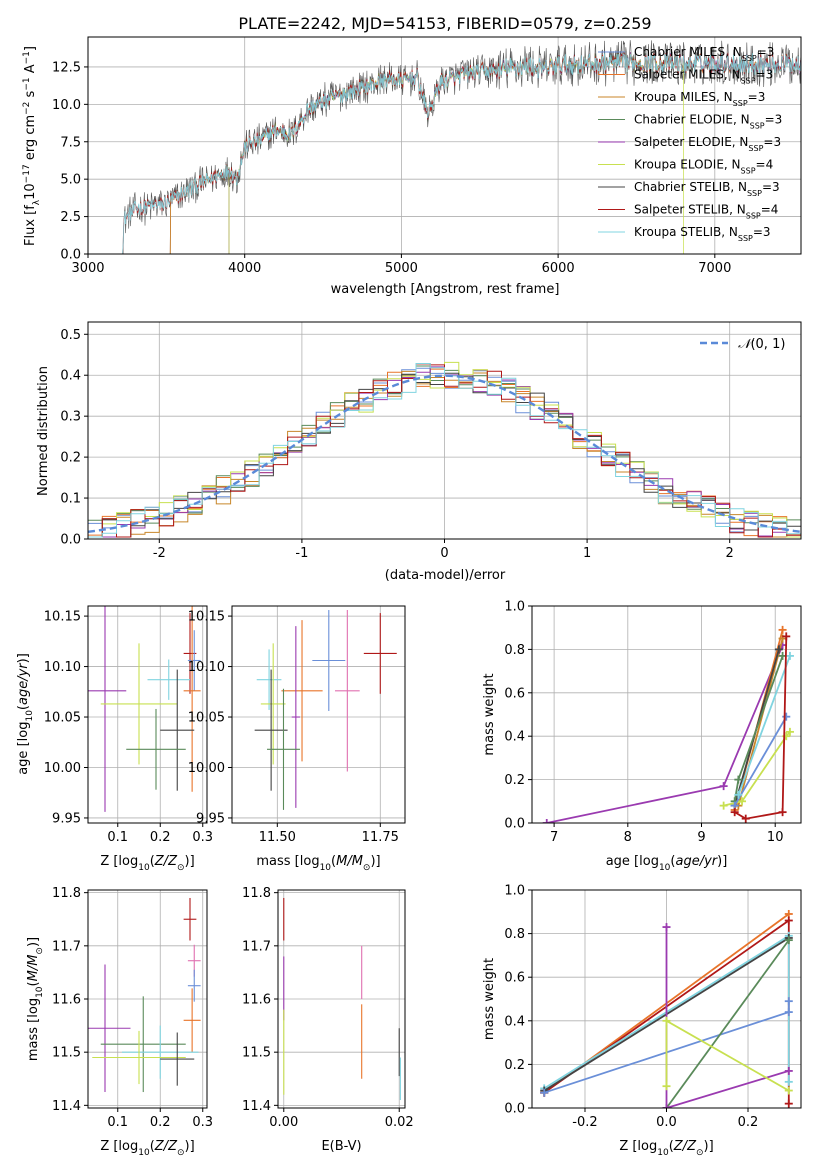 The image size is (819, 1170). What do you see at coordinates (341, 1146) in the screenshot?
I see `mass_vs_ebv-xlabel: E(B-V)` at bounding box center [341, 1146].